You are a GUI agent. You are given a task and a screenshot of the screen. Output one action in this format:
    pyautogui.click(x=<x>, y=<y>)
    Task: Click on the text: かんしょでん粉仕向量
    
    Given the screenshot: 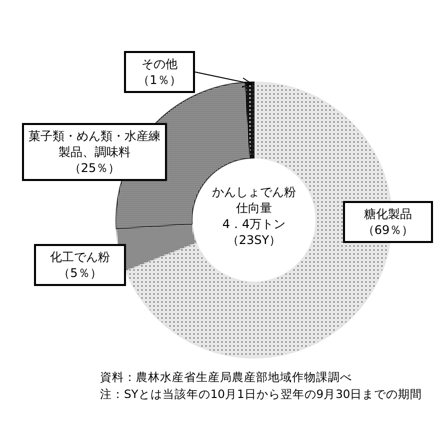 What is the action you would take?
    pyautogui.click(x=254, y=200)
    